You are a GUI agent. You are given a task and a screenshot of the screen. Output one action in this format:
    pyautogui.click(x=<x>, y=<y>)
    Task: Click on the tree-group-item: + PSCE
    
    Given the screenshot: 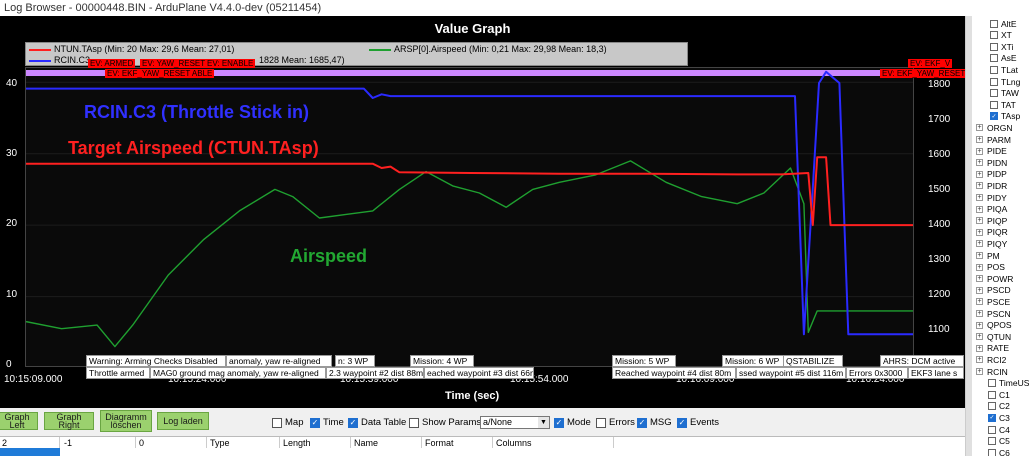 What is the action you would take?
    pyautogui.click(x=993, y=301)
    